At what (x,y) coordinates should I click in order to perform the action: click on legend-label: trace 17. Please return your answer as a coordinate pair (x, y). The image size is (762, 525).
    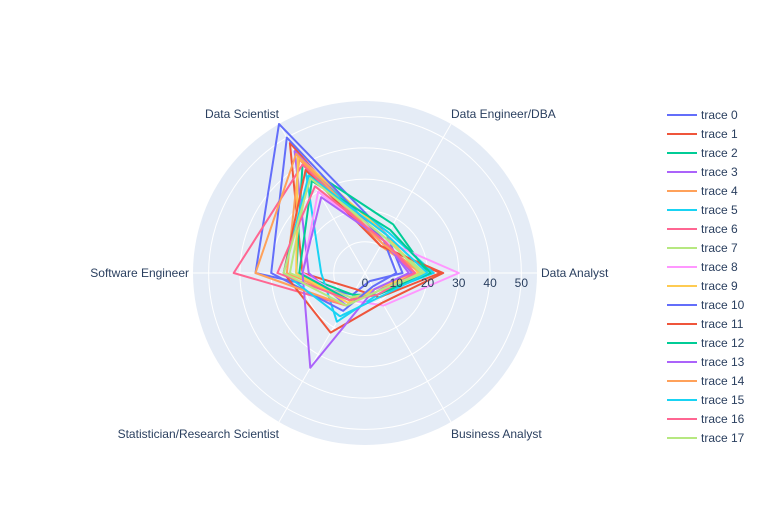
    Looking at the image, I should click on (723, 438).